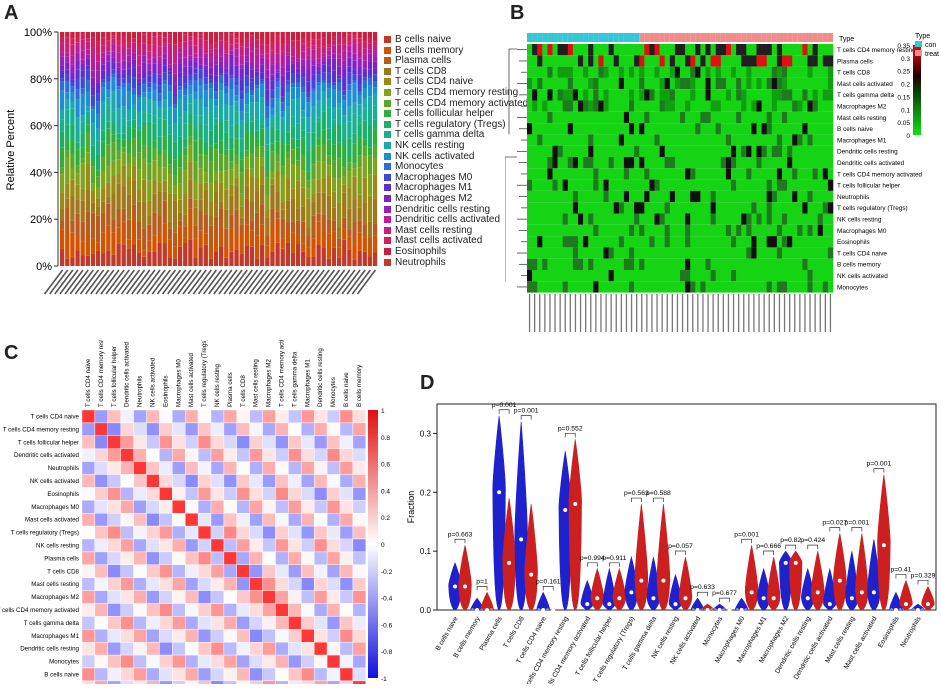 Image resolution: width=941 pixels, height=689 pixels. What do you see at coordinates (614, 564) in the screenshot?
I see `d-pvalue-bracket` at bounding box center [614, 564].